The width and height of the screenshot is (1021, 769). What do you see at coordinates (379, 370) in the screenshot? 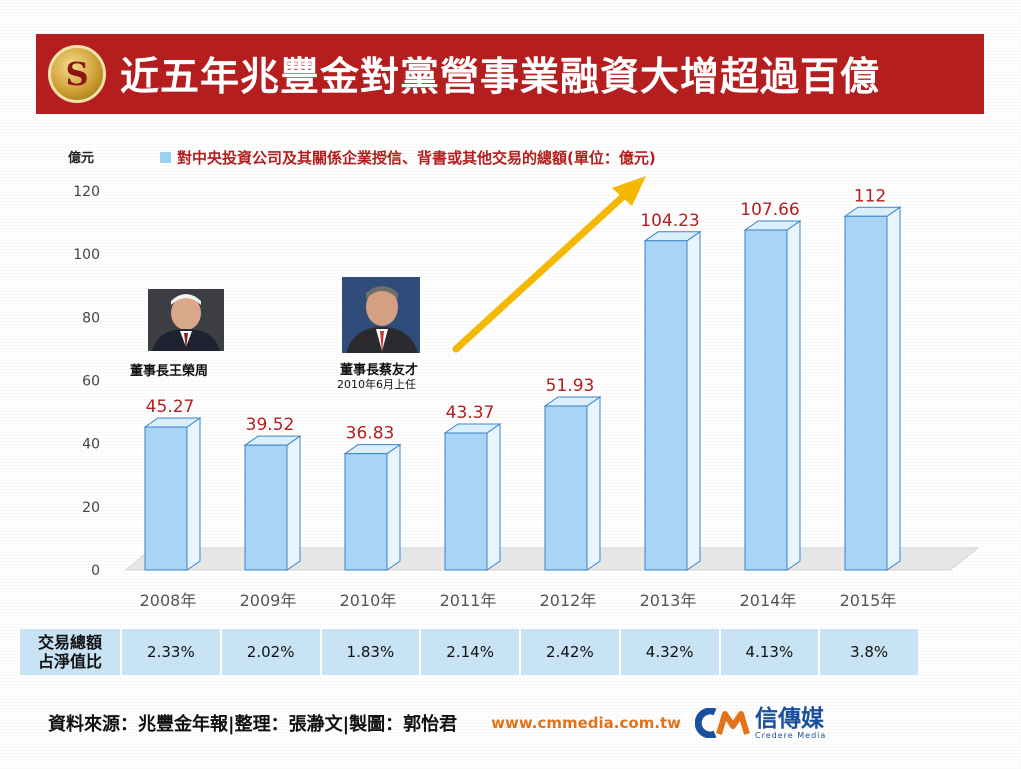
I see `portrait-caption-2: 董事長蔡友才` at bounding box center [379, 370].